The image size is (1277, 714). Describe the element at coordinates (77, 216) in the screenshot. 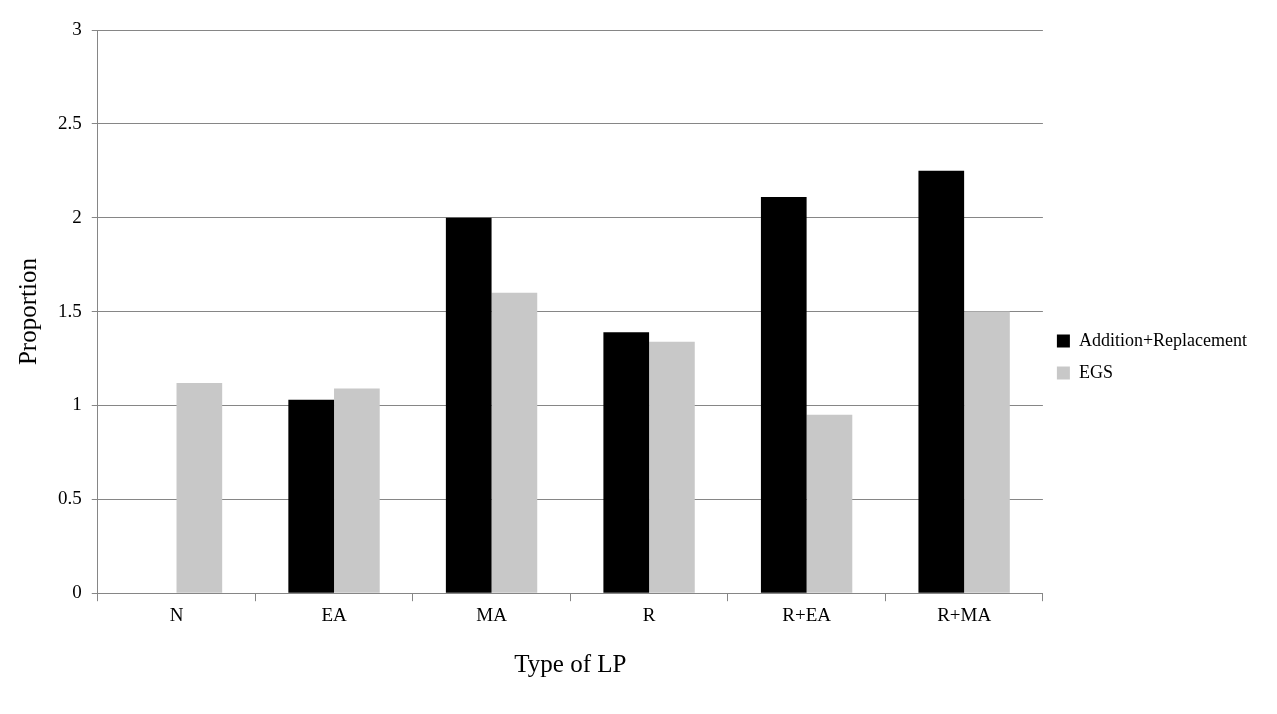

I see `y-tick-label: 2` at that location.